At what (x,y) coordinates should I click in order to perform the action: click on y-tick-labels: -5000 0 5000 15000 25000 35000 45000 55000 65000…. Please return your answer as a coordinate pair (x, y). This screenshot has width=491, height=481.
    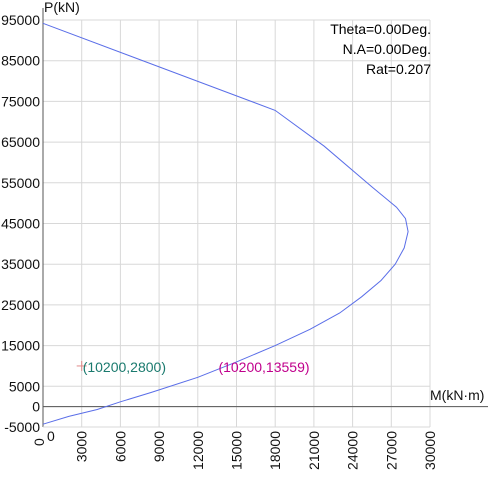
    Looking at the image, I should click on (20, 223).